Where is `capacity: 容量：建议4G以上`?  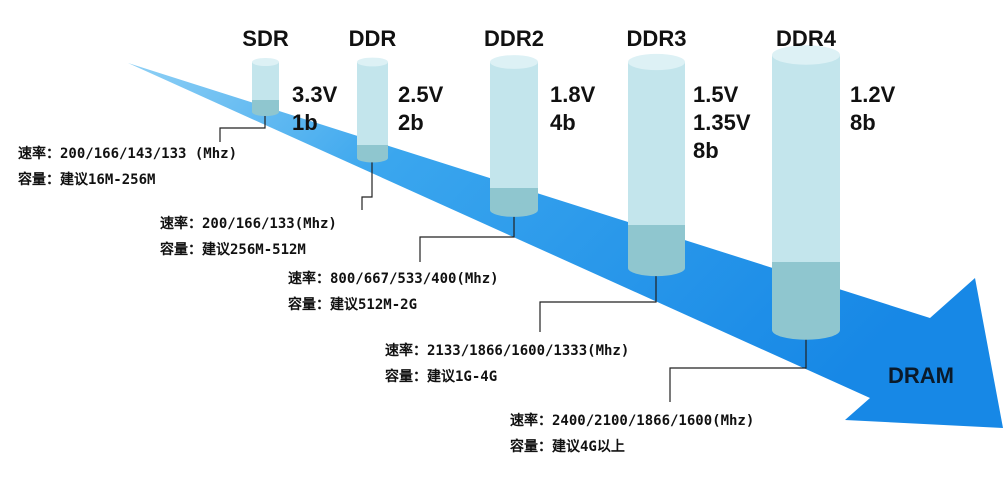 capacity: 容量：建议4G以上 is located at coordinates (567, 446).